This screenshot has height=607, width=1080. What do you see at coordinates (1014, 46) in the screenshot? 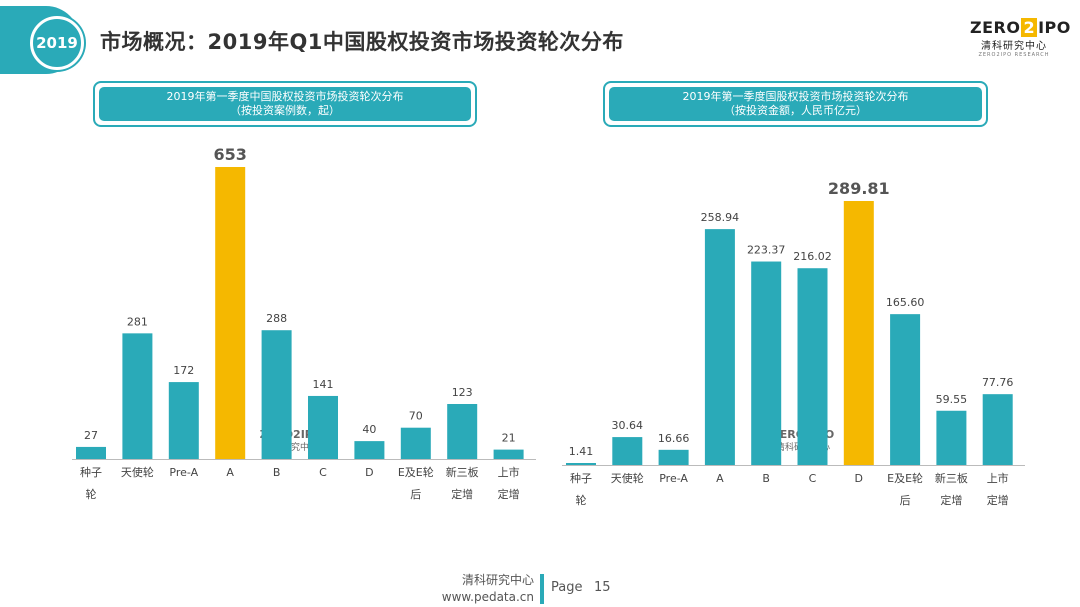
I see `logo-subtitle: 清科研究中心` at bounding box center [1014, 46].